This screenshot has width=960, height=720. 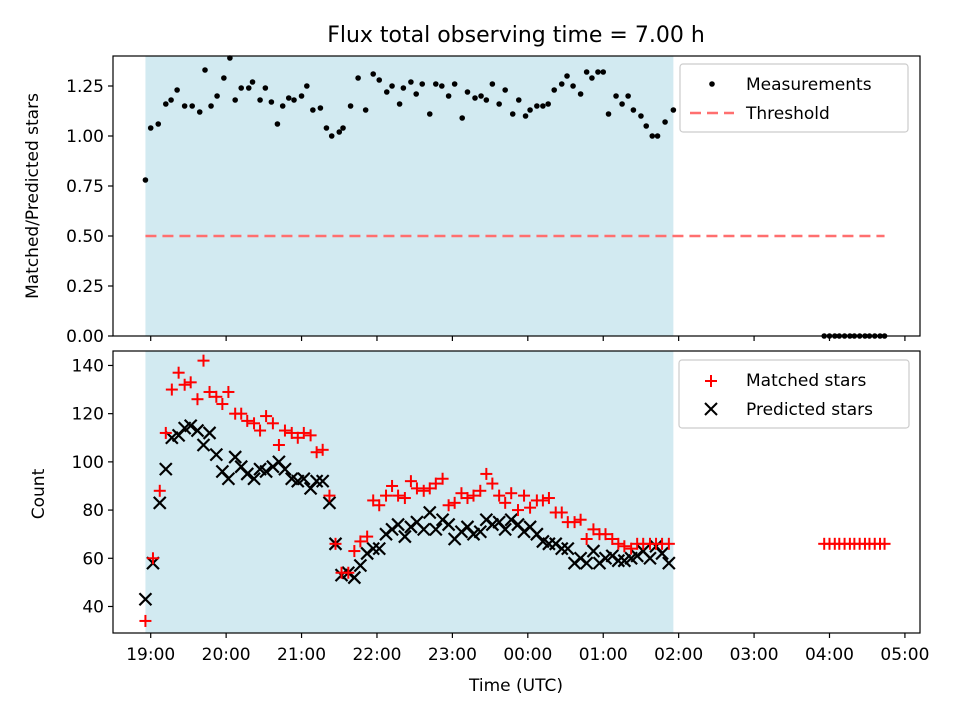 I want to click on legend-matched-marker, so click(x=711, y=381).